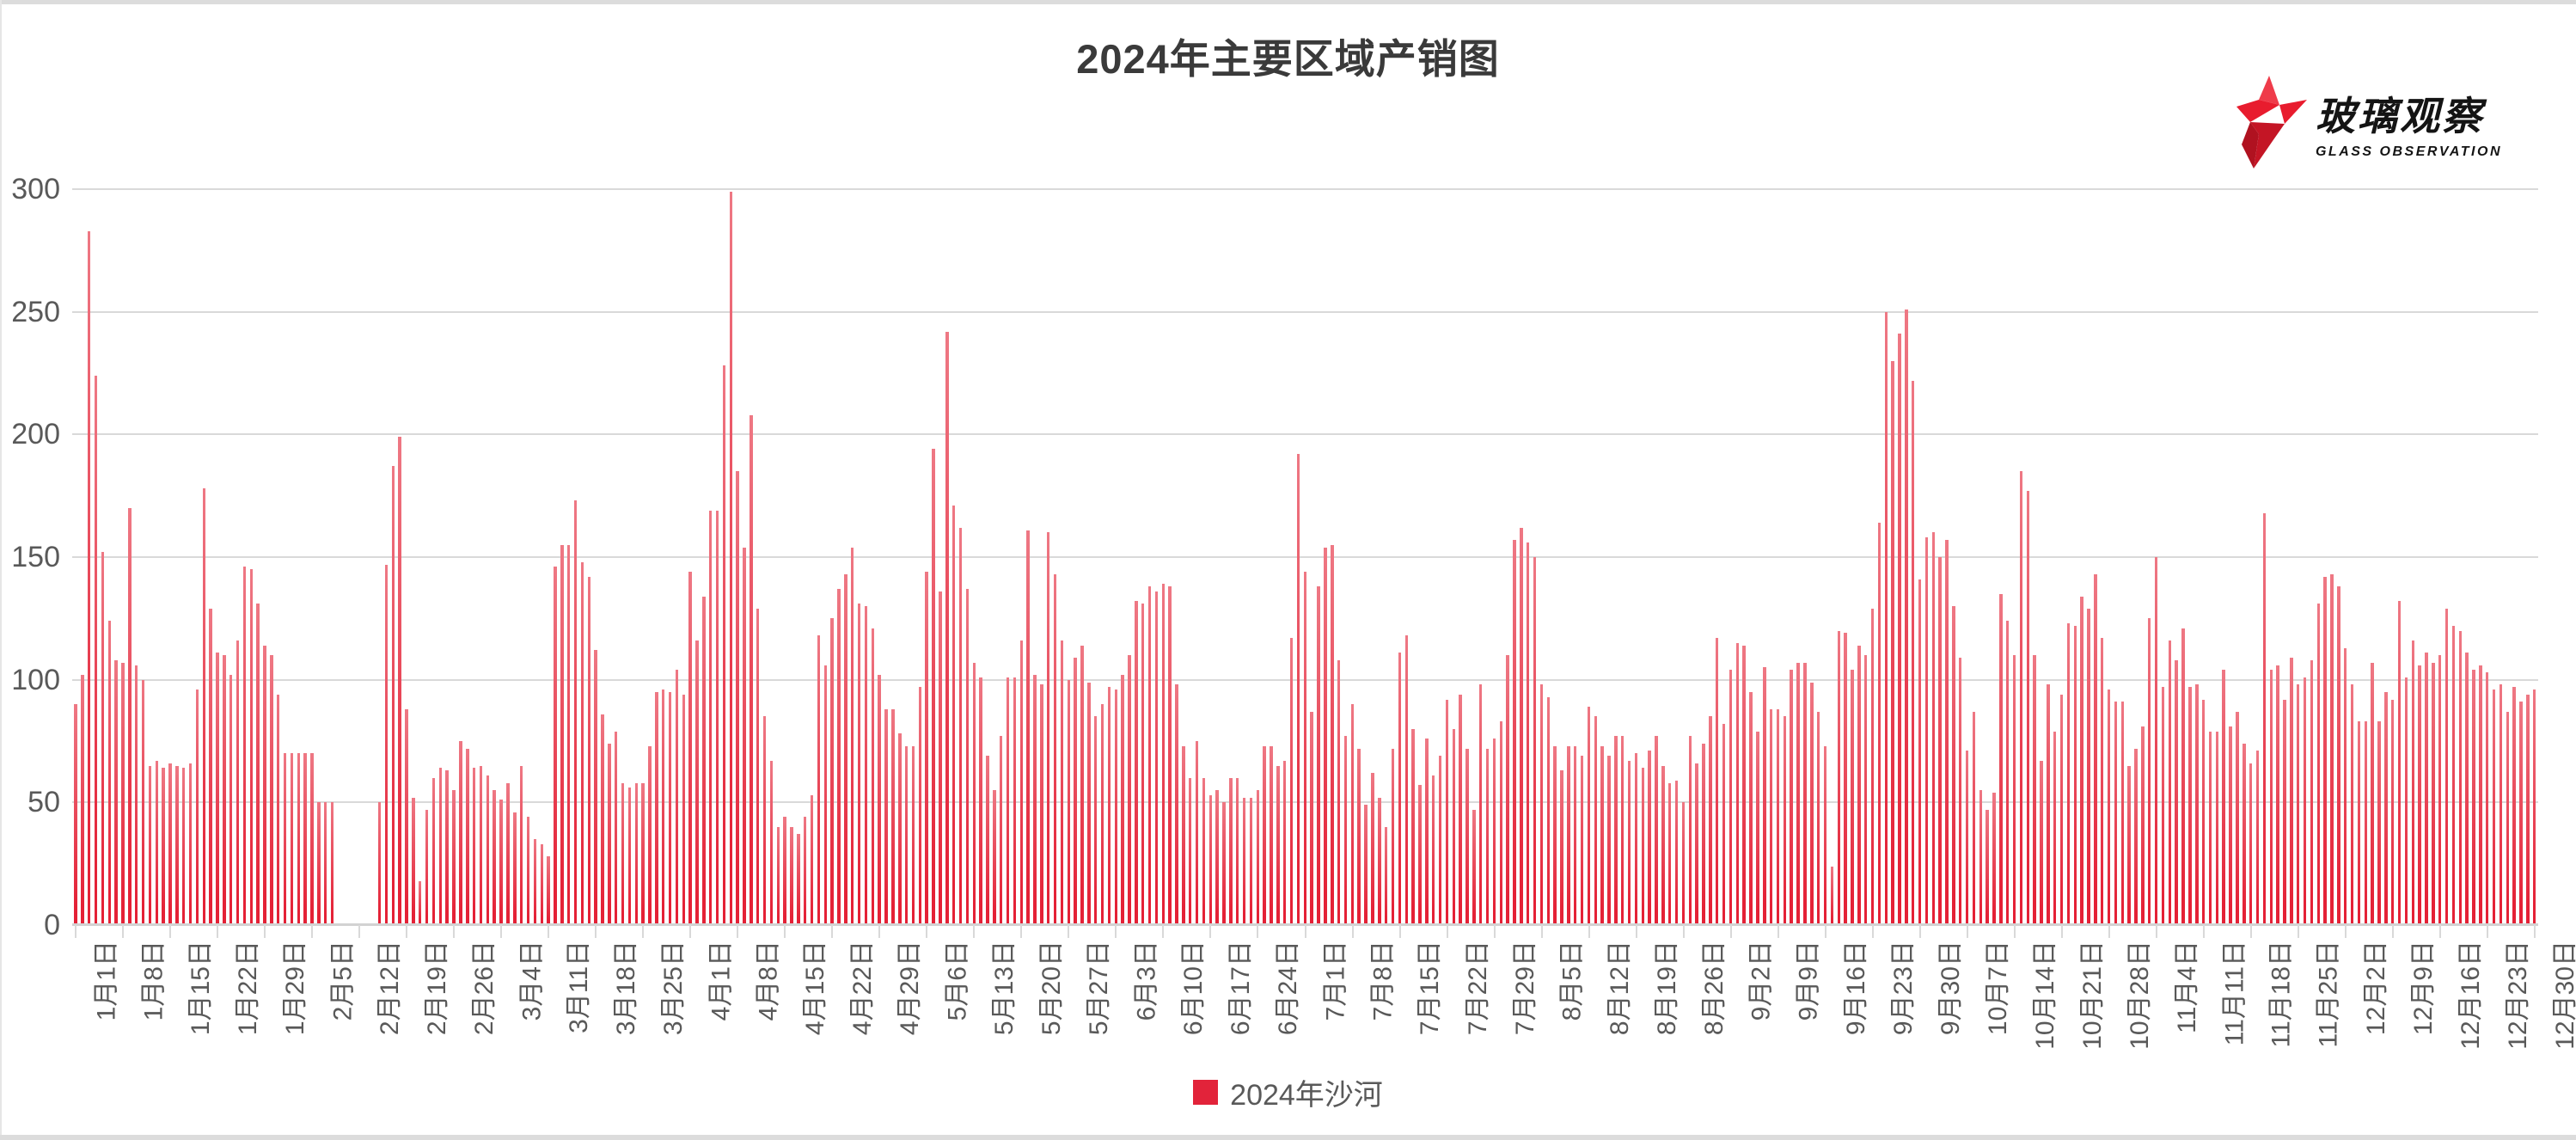  What do you see at coordinates (1305, 925) in the screenshot?
I see `x-axis-line` at bounding box center [1305, 925].